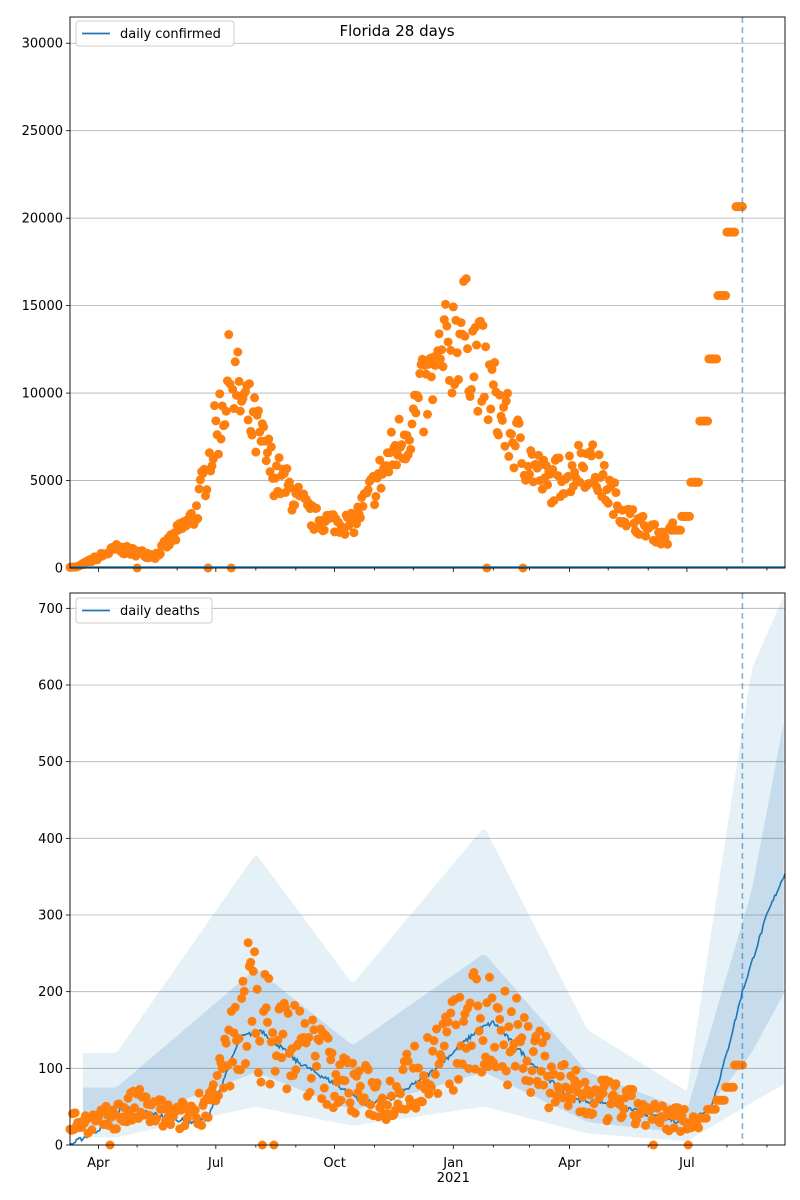 This screenshot has width=800, height=1200. I want to click on x-tick-label: Oct, so click(334, 1163).